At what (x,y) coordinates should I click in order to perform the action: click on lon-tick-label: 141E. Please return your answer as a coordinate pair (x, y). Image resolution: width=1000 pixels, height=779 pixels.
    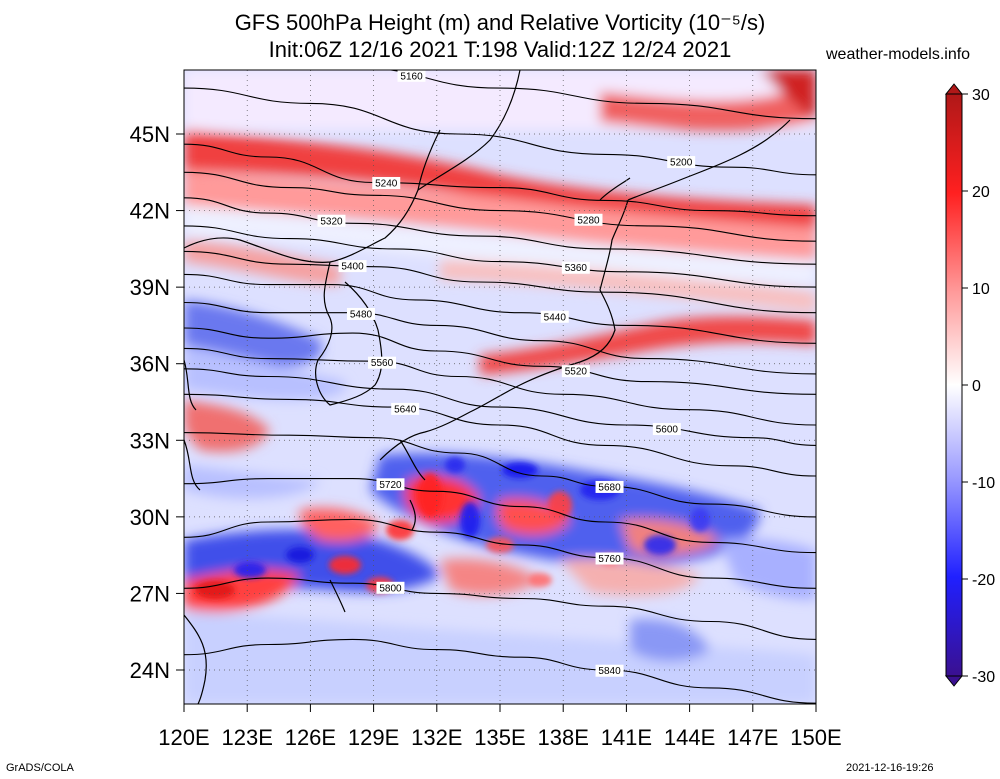
    Looking at the image, I should click on (626, 737).